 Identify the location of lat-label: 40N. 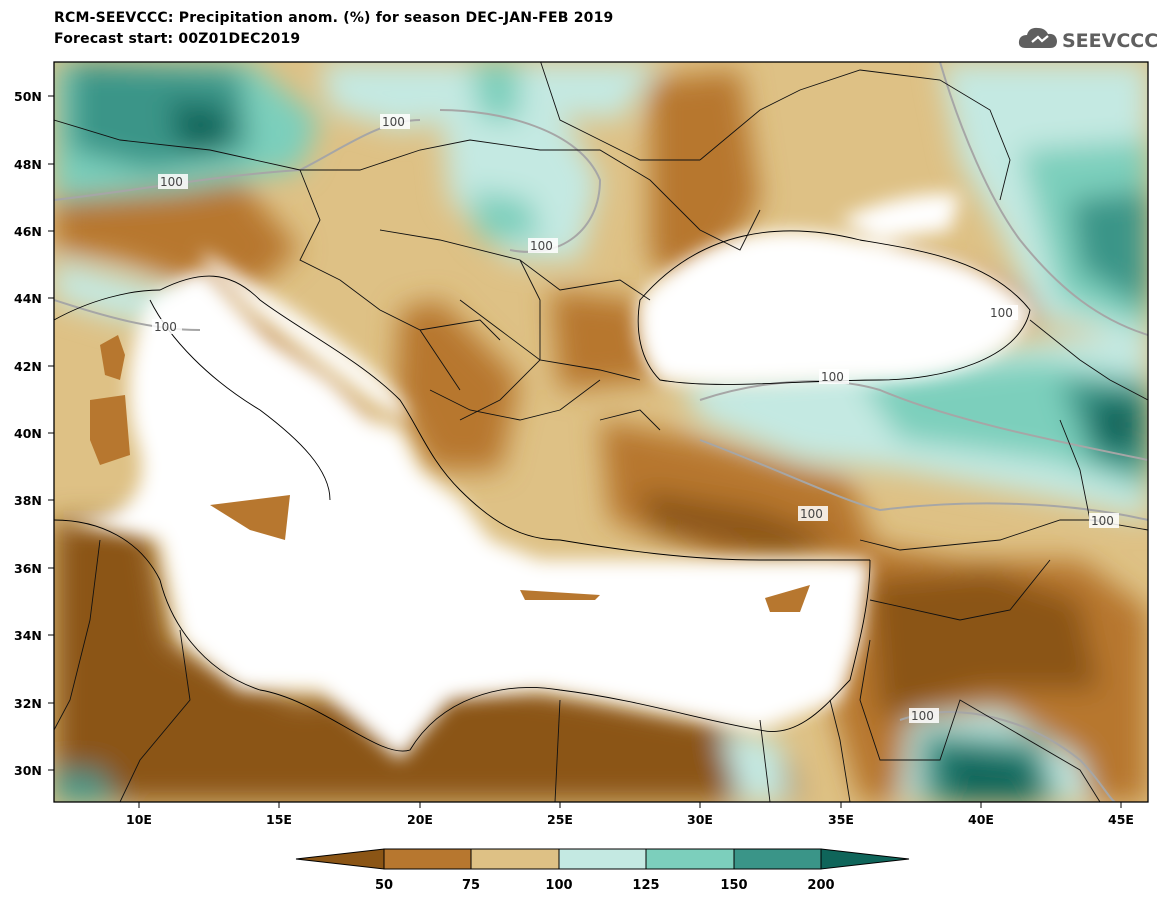
(28, 433).